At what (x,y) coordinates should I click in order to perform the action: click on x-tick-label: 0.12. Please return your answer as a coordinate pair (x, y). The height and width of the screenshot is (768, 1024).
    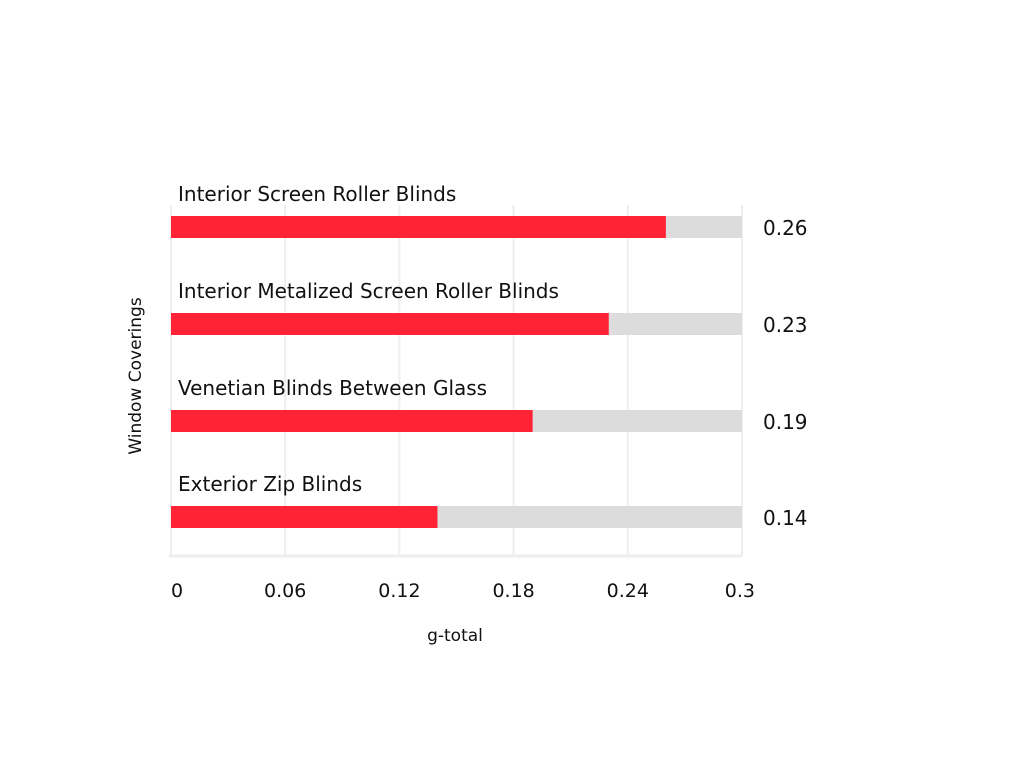
    Looking at the image, I should click on (399, 591).